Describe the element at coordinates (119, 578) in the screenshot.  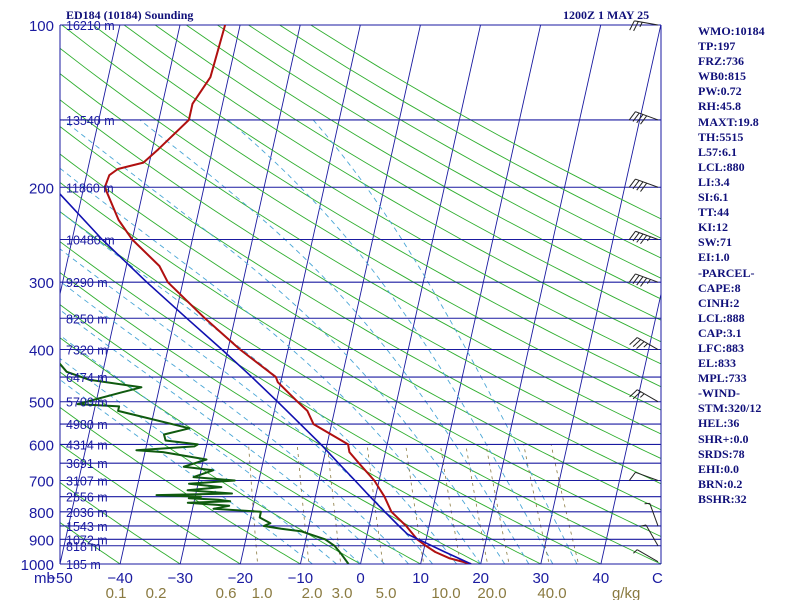
I see `temperature-tick-label: −40` at that location.